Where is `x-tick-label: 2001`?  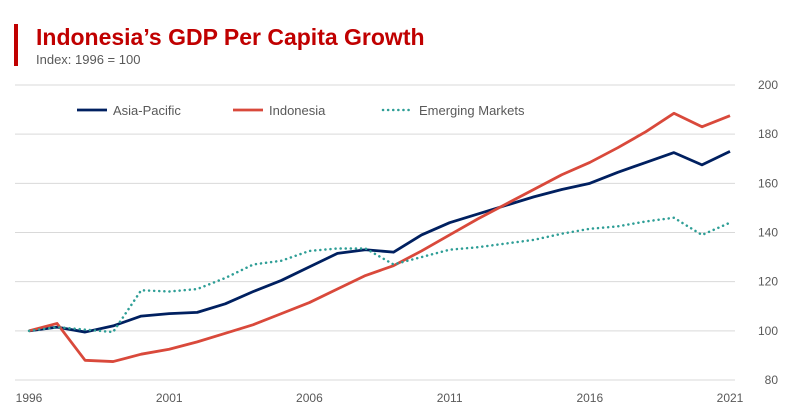
x-tick-label: 2001 is located at coordinates (169, 398).